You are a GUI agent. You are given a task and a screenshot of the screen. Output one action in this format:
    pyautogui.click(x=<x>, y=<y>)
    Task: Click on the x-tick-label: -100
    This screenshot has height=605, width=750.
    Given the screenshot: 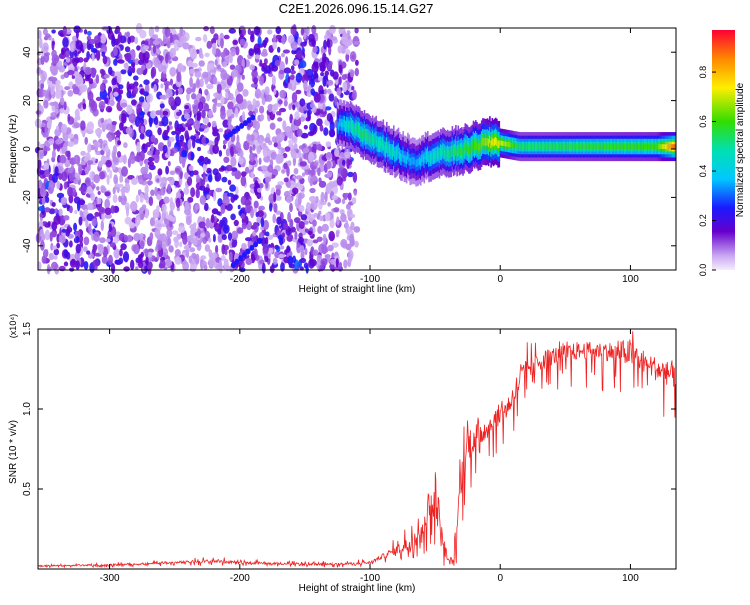 What is the action you would take?
    pyautogui.click(x=370, y=279)
    